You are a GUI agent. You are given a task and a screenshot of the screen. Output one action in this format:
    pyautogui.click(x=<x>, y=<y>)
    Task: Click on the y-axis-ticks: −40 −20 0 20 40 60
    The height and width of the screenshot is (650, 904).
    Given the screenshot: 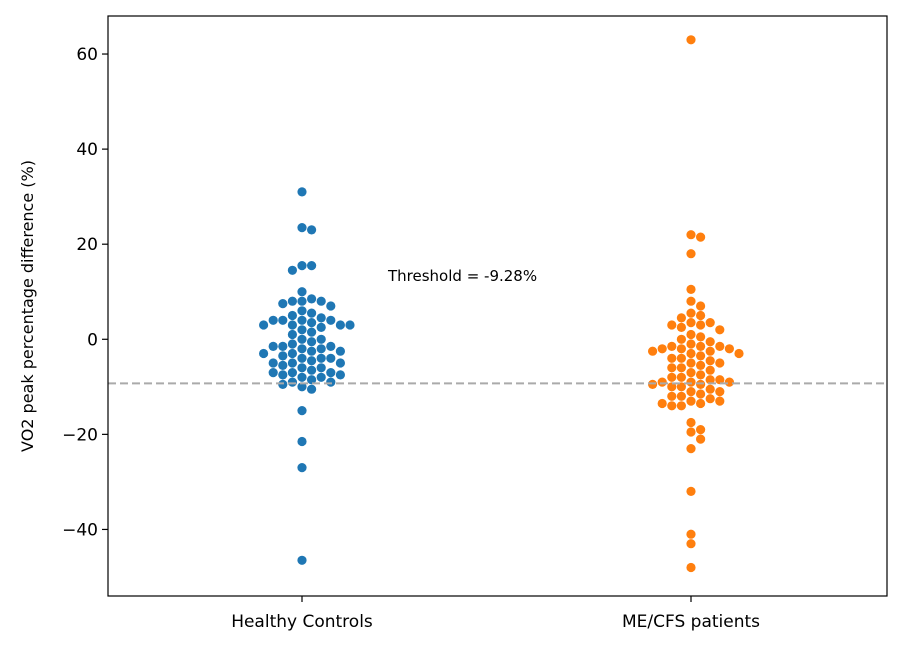 What is the action you would take?
    pyautogui.click(x=85, y=292)
    